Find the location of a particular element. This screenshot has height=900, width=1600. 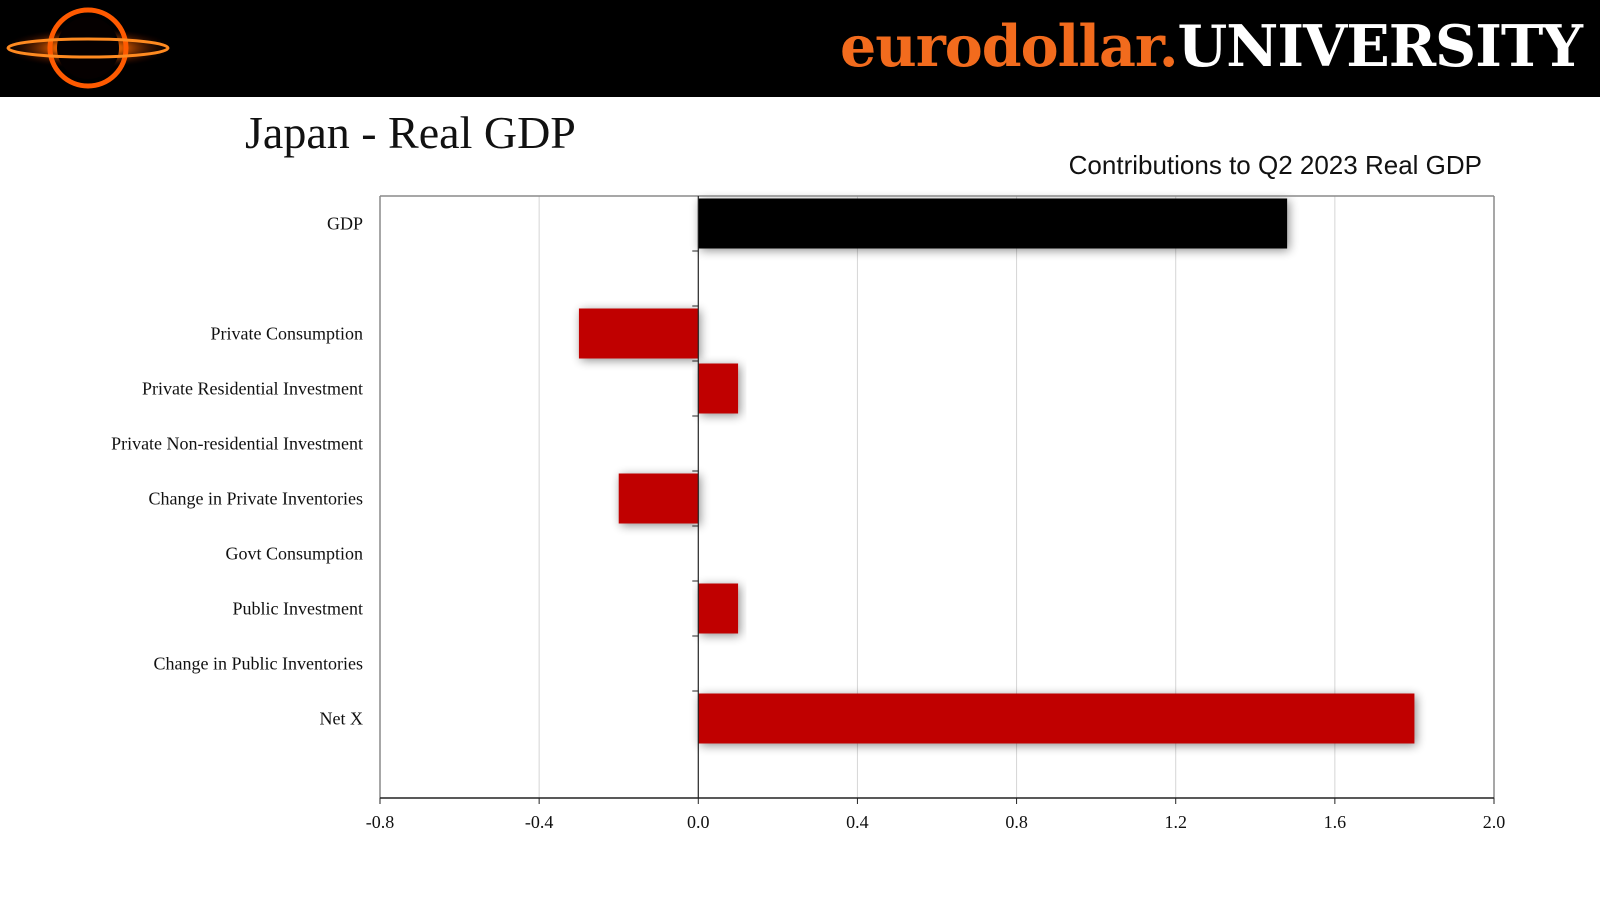

bar-gdp is located at coordinates (993, 223).